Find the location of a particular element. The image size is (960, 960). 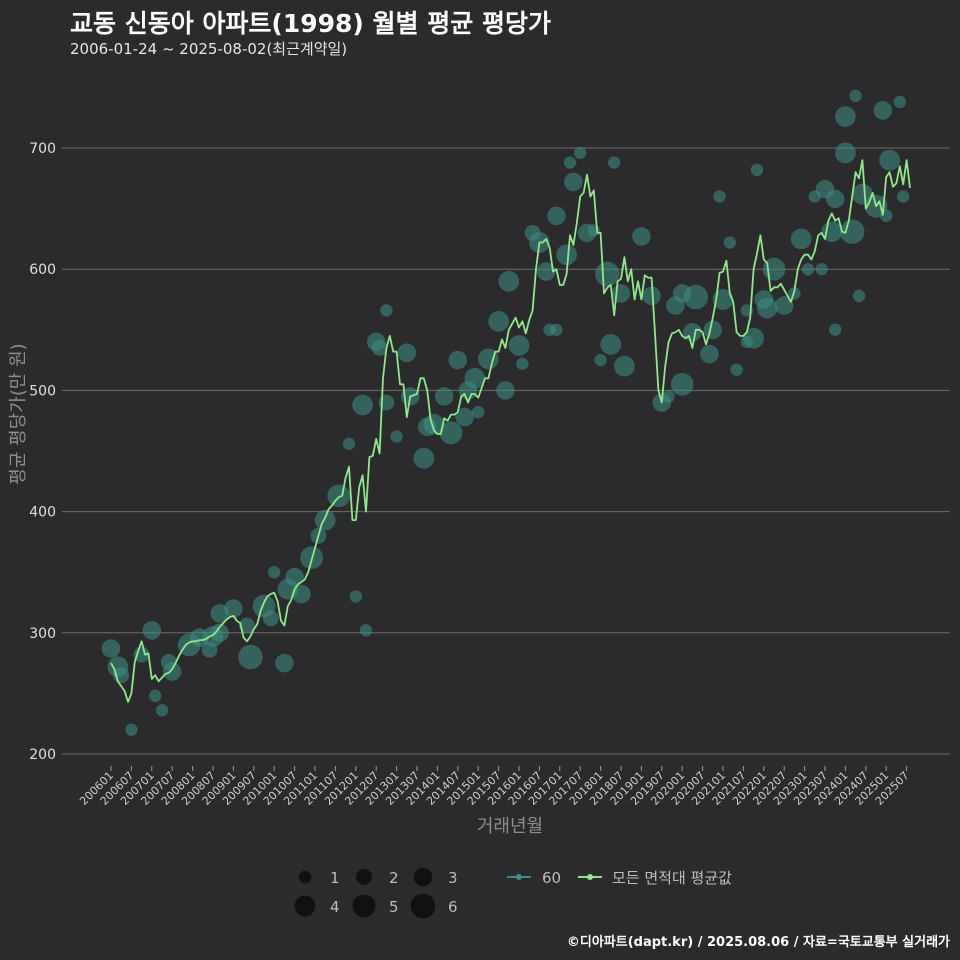

chart-subtitle: 2006-01-24 ~ 2025-08-02(최근계약일) is located at coordinates (209, 49).